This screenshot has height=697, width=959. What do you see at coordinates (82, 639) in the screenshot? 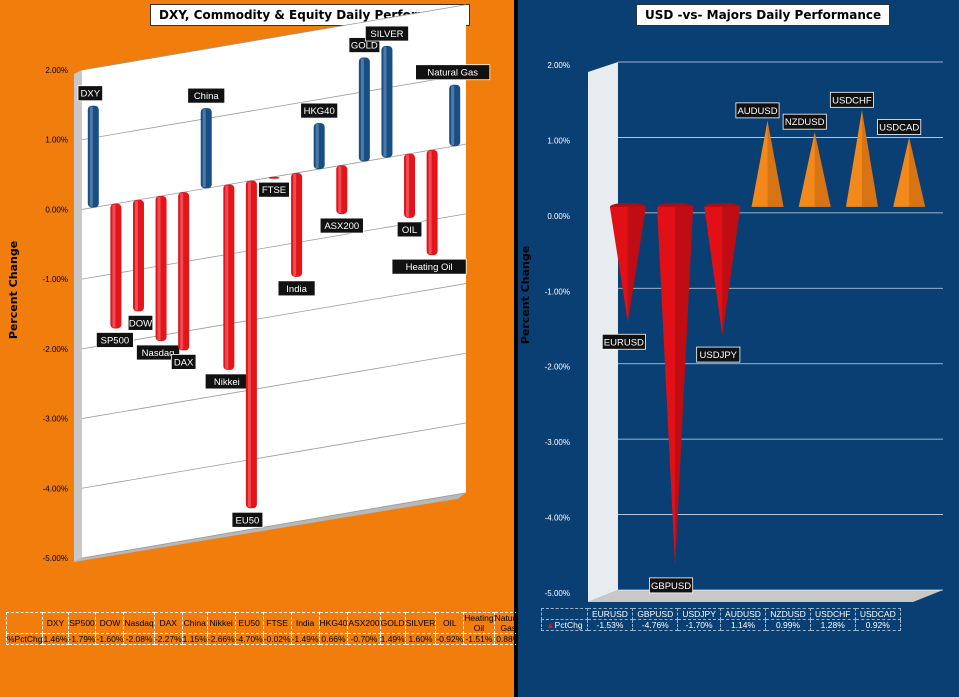
I see `left-table-value: -1.79%` at bounding box center [82, 639].